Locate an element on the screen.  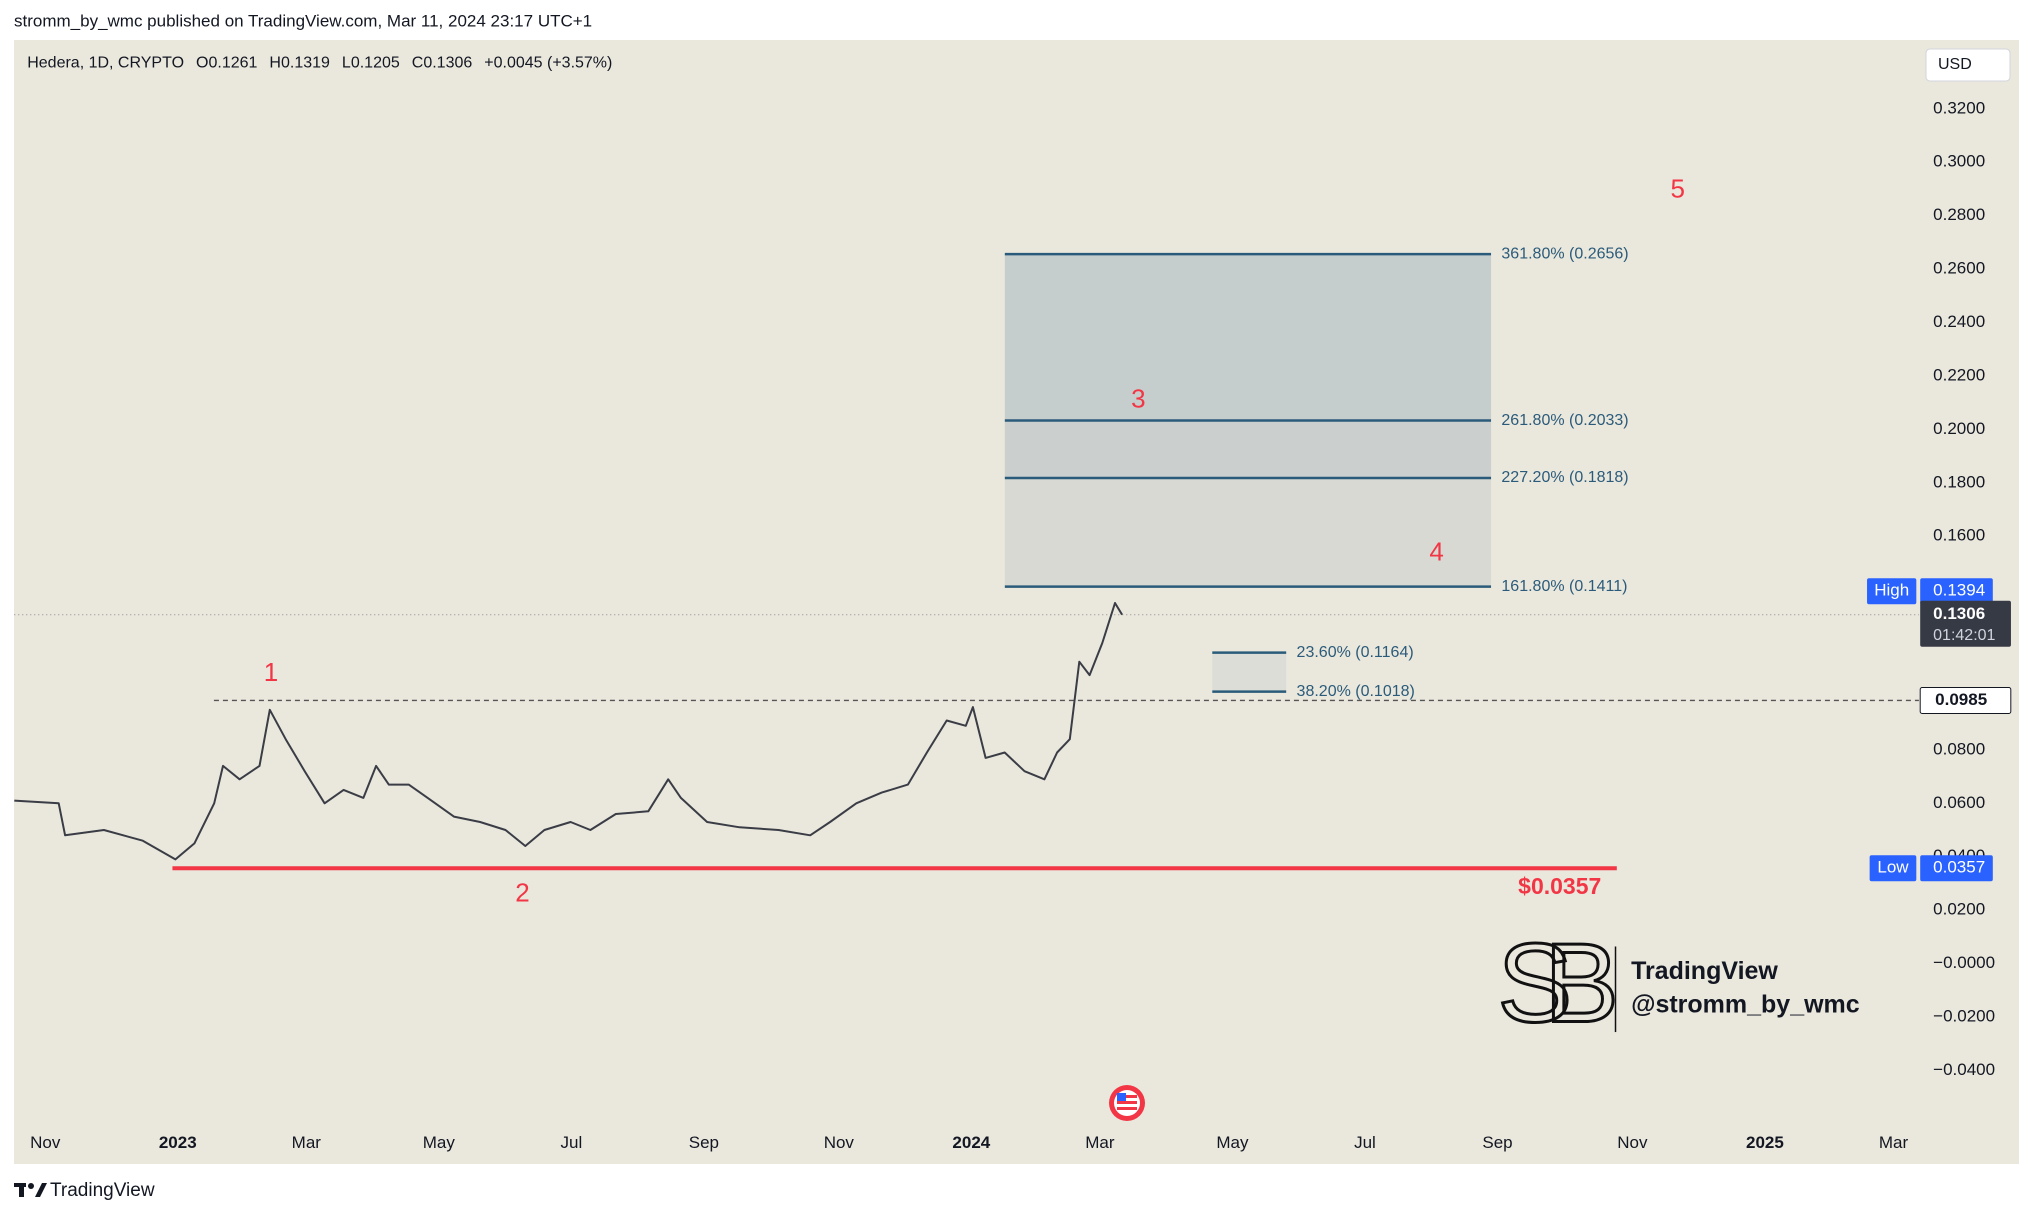
currency-label: USD is located at coordinates (1955, 64).